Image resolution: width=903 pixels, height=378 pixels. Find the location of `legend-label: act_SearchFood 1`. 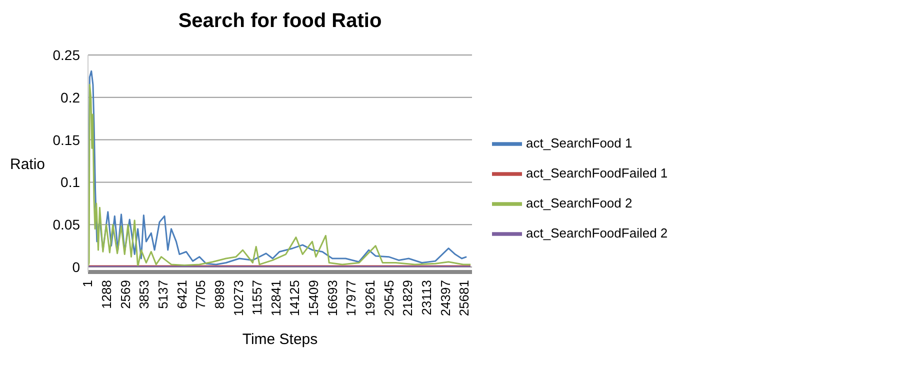

legend-label: act_SearchFood 1 is located at coordinates (579, 142).